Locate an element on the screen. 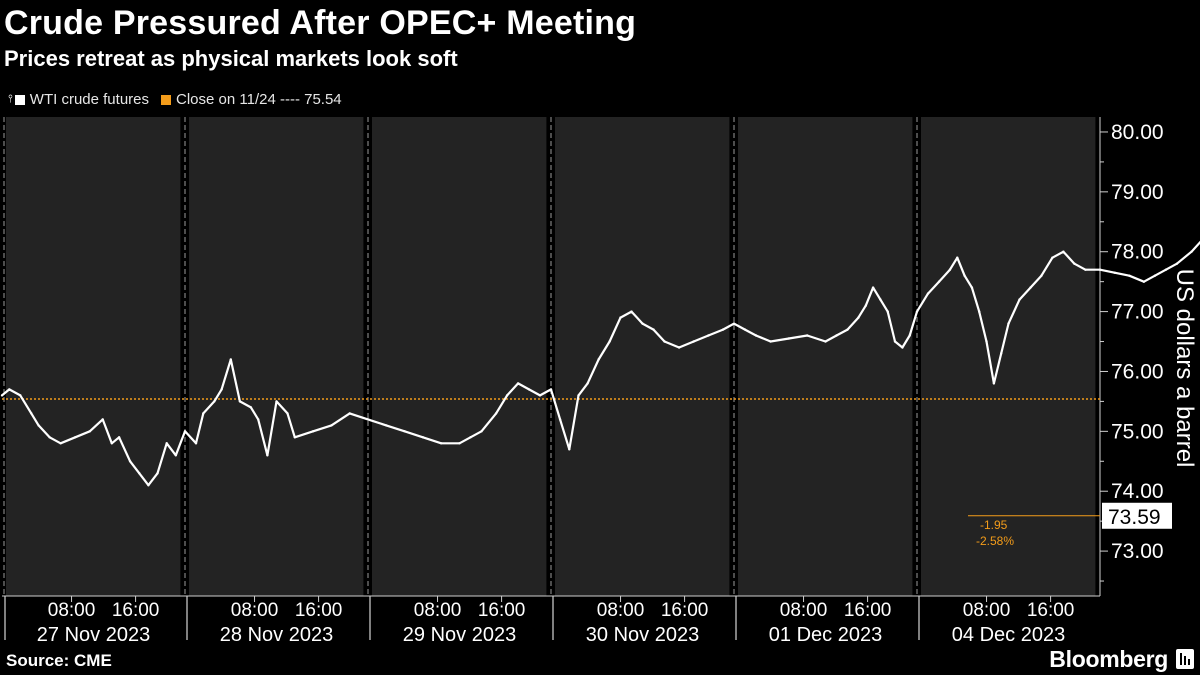 This screenshot has width=1200, height=675. x-day-label: 04 Dec 2023 is located at coordinates (1008, 635).